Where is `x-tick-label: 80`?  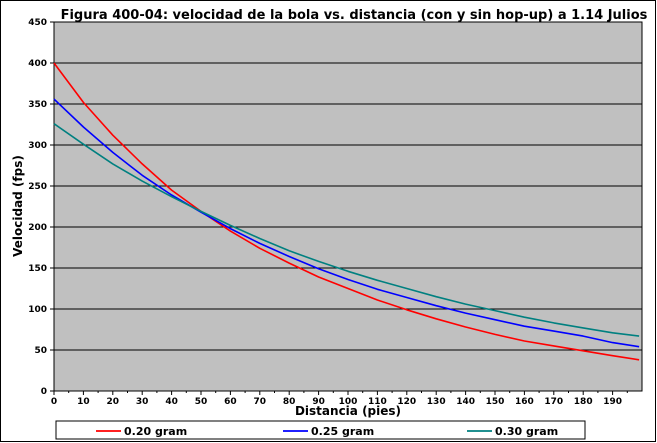
x-tick-label: 80 is located at coordinates (289, 402).